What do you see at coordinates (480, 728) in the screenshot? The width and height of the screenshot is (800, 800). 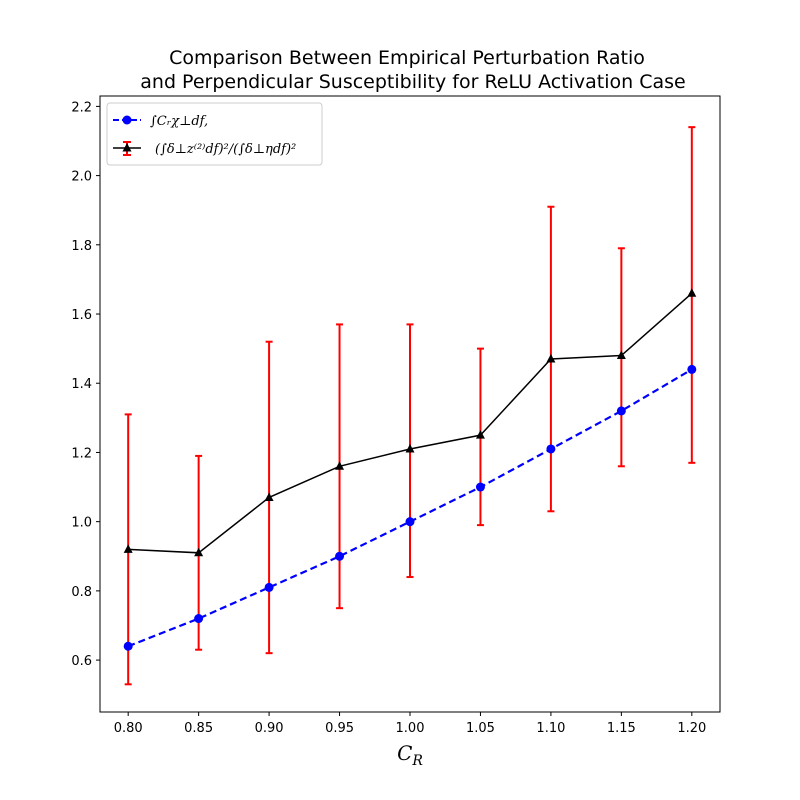 I see `x-tick-label: 1.05` at bounding box center [480, 728].